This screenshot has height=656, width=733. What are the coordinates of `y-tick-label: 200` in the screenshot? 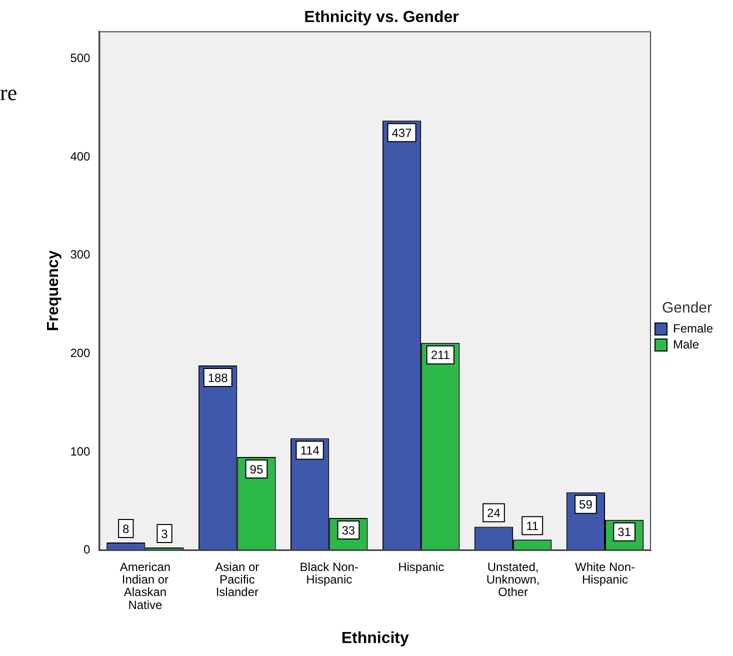 It's located at (80, 353).